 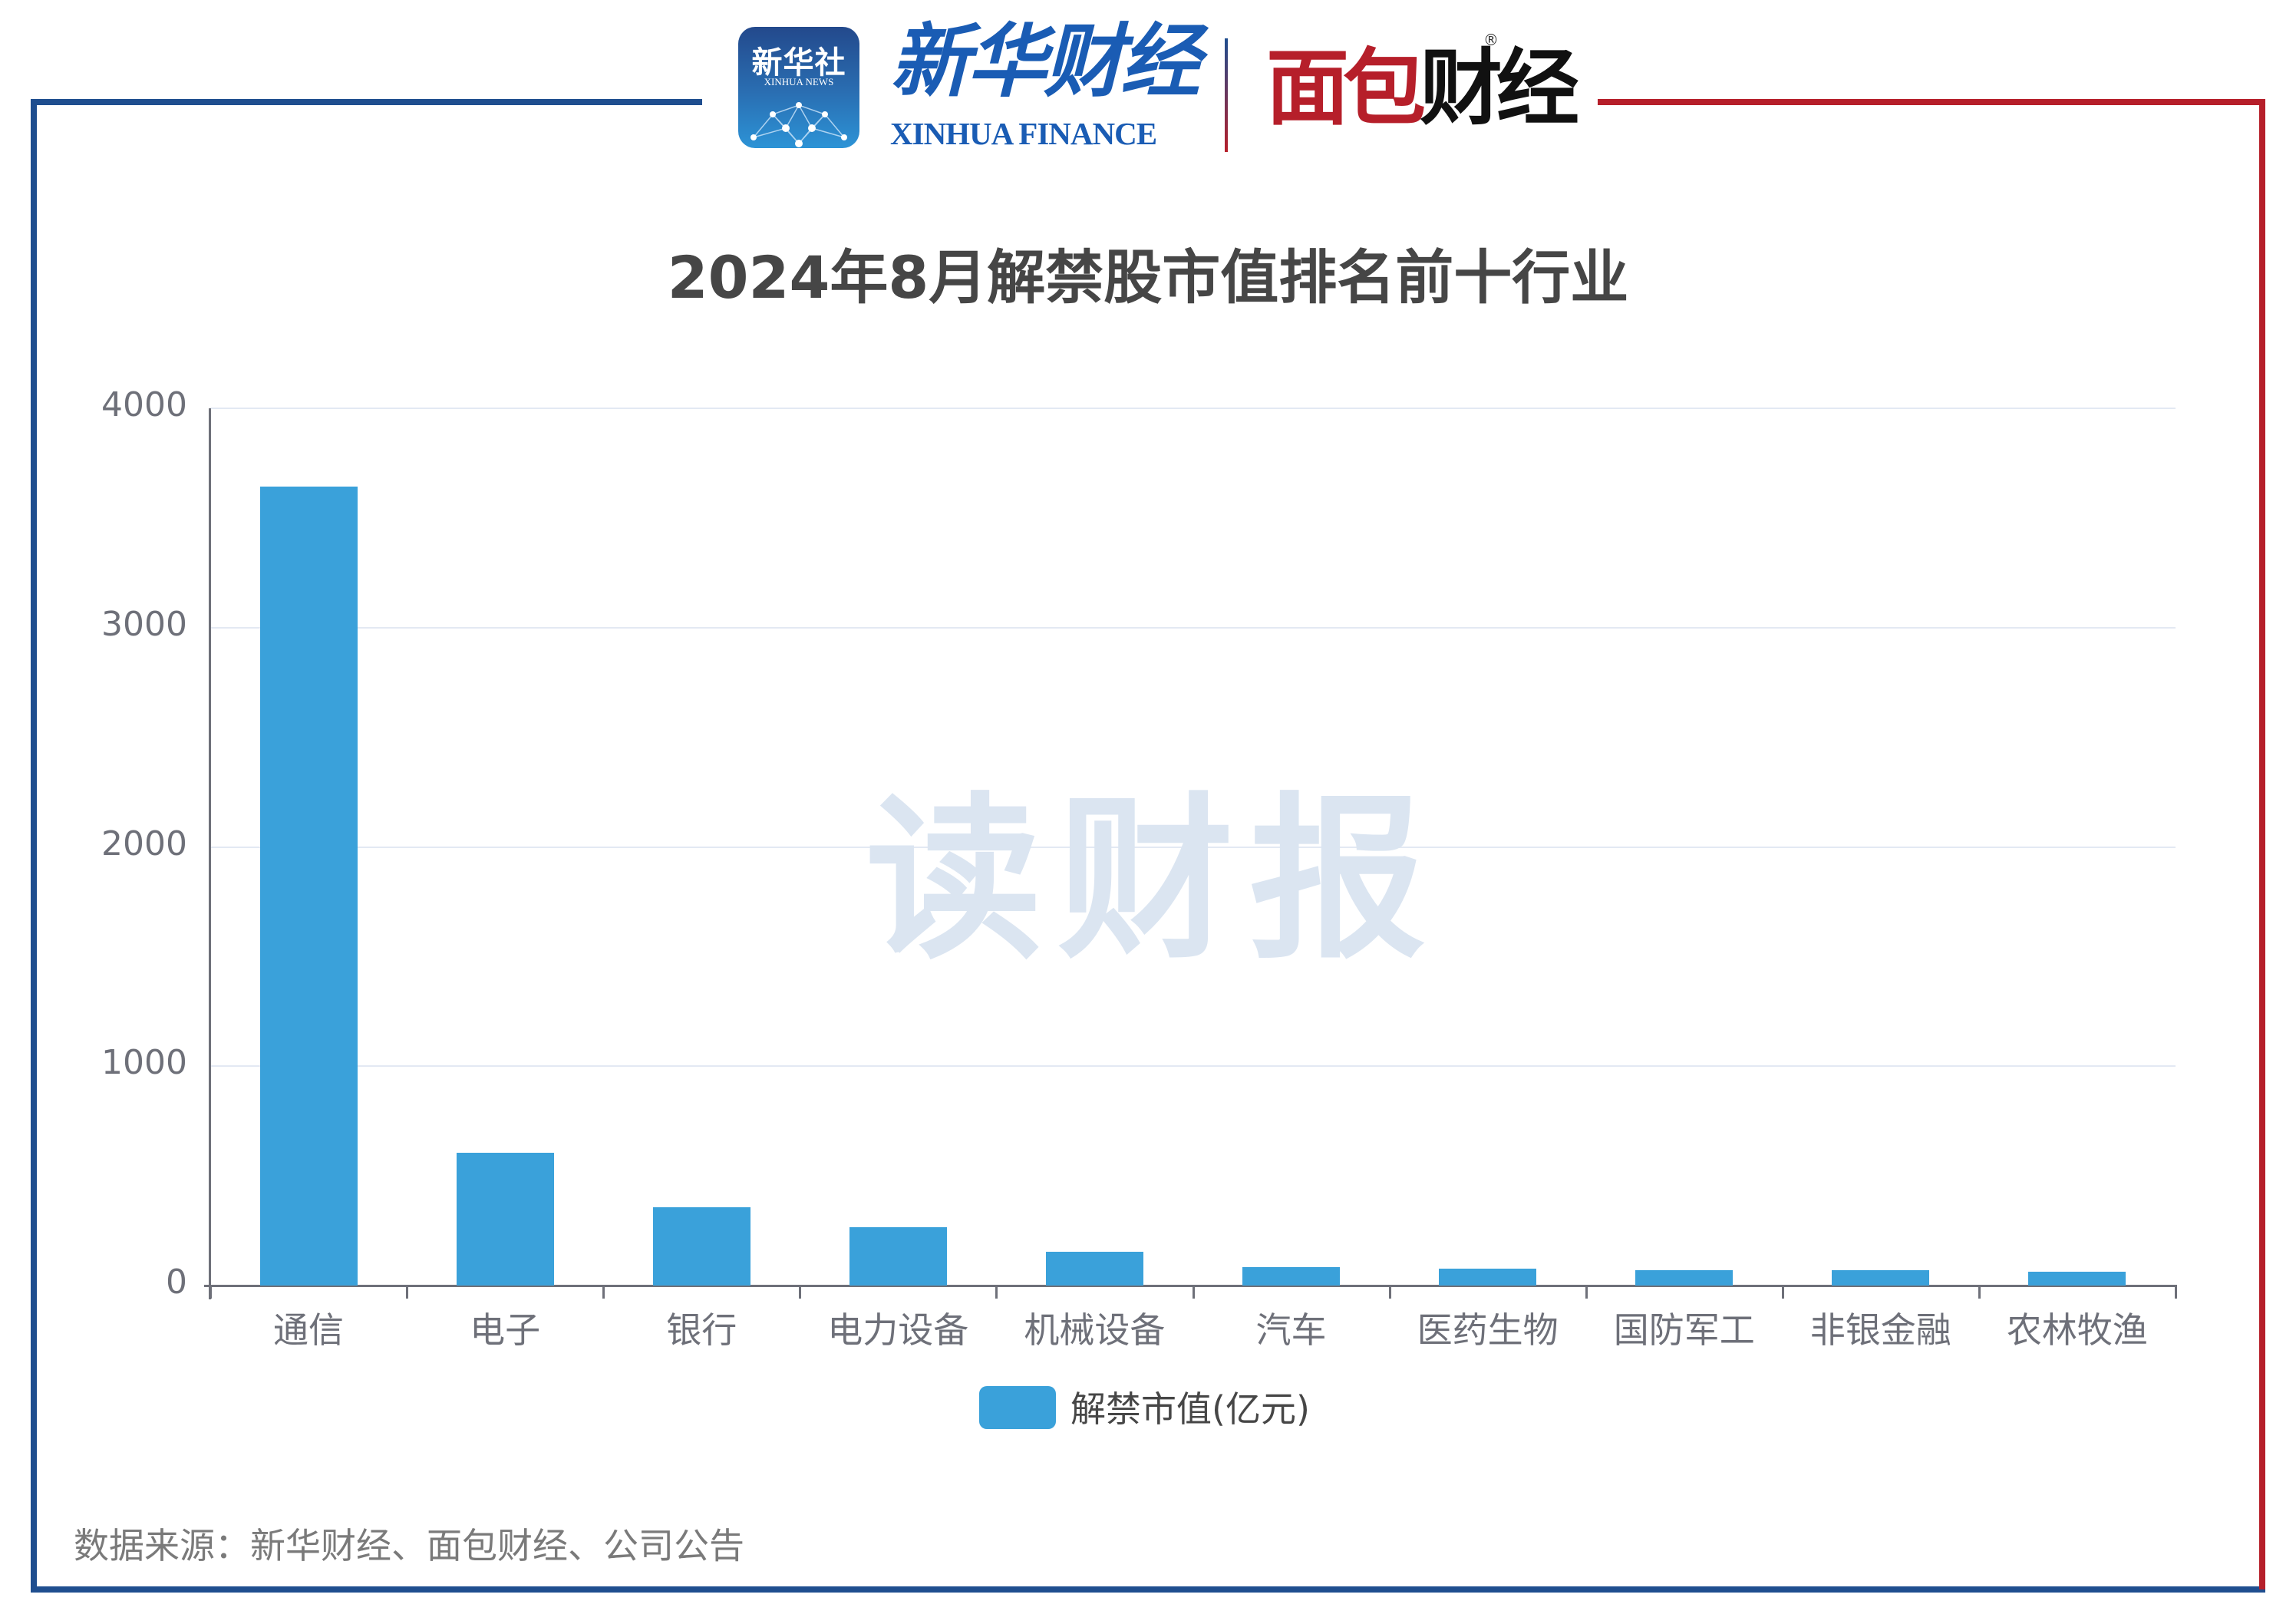 I want to click on x-axis-category-label: 非银金融, so click(x=1880, y=1330).